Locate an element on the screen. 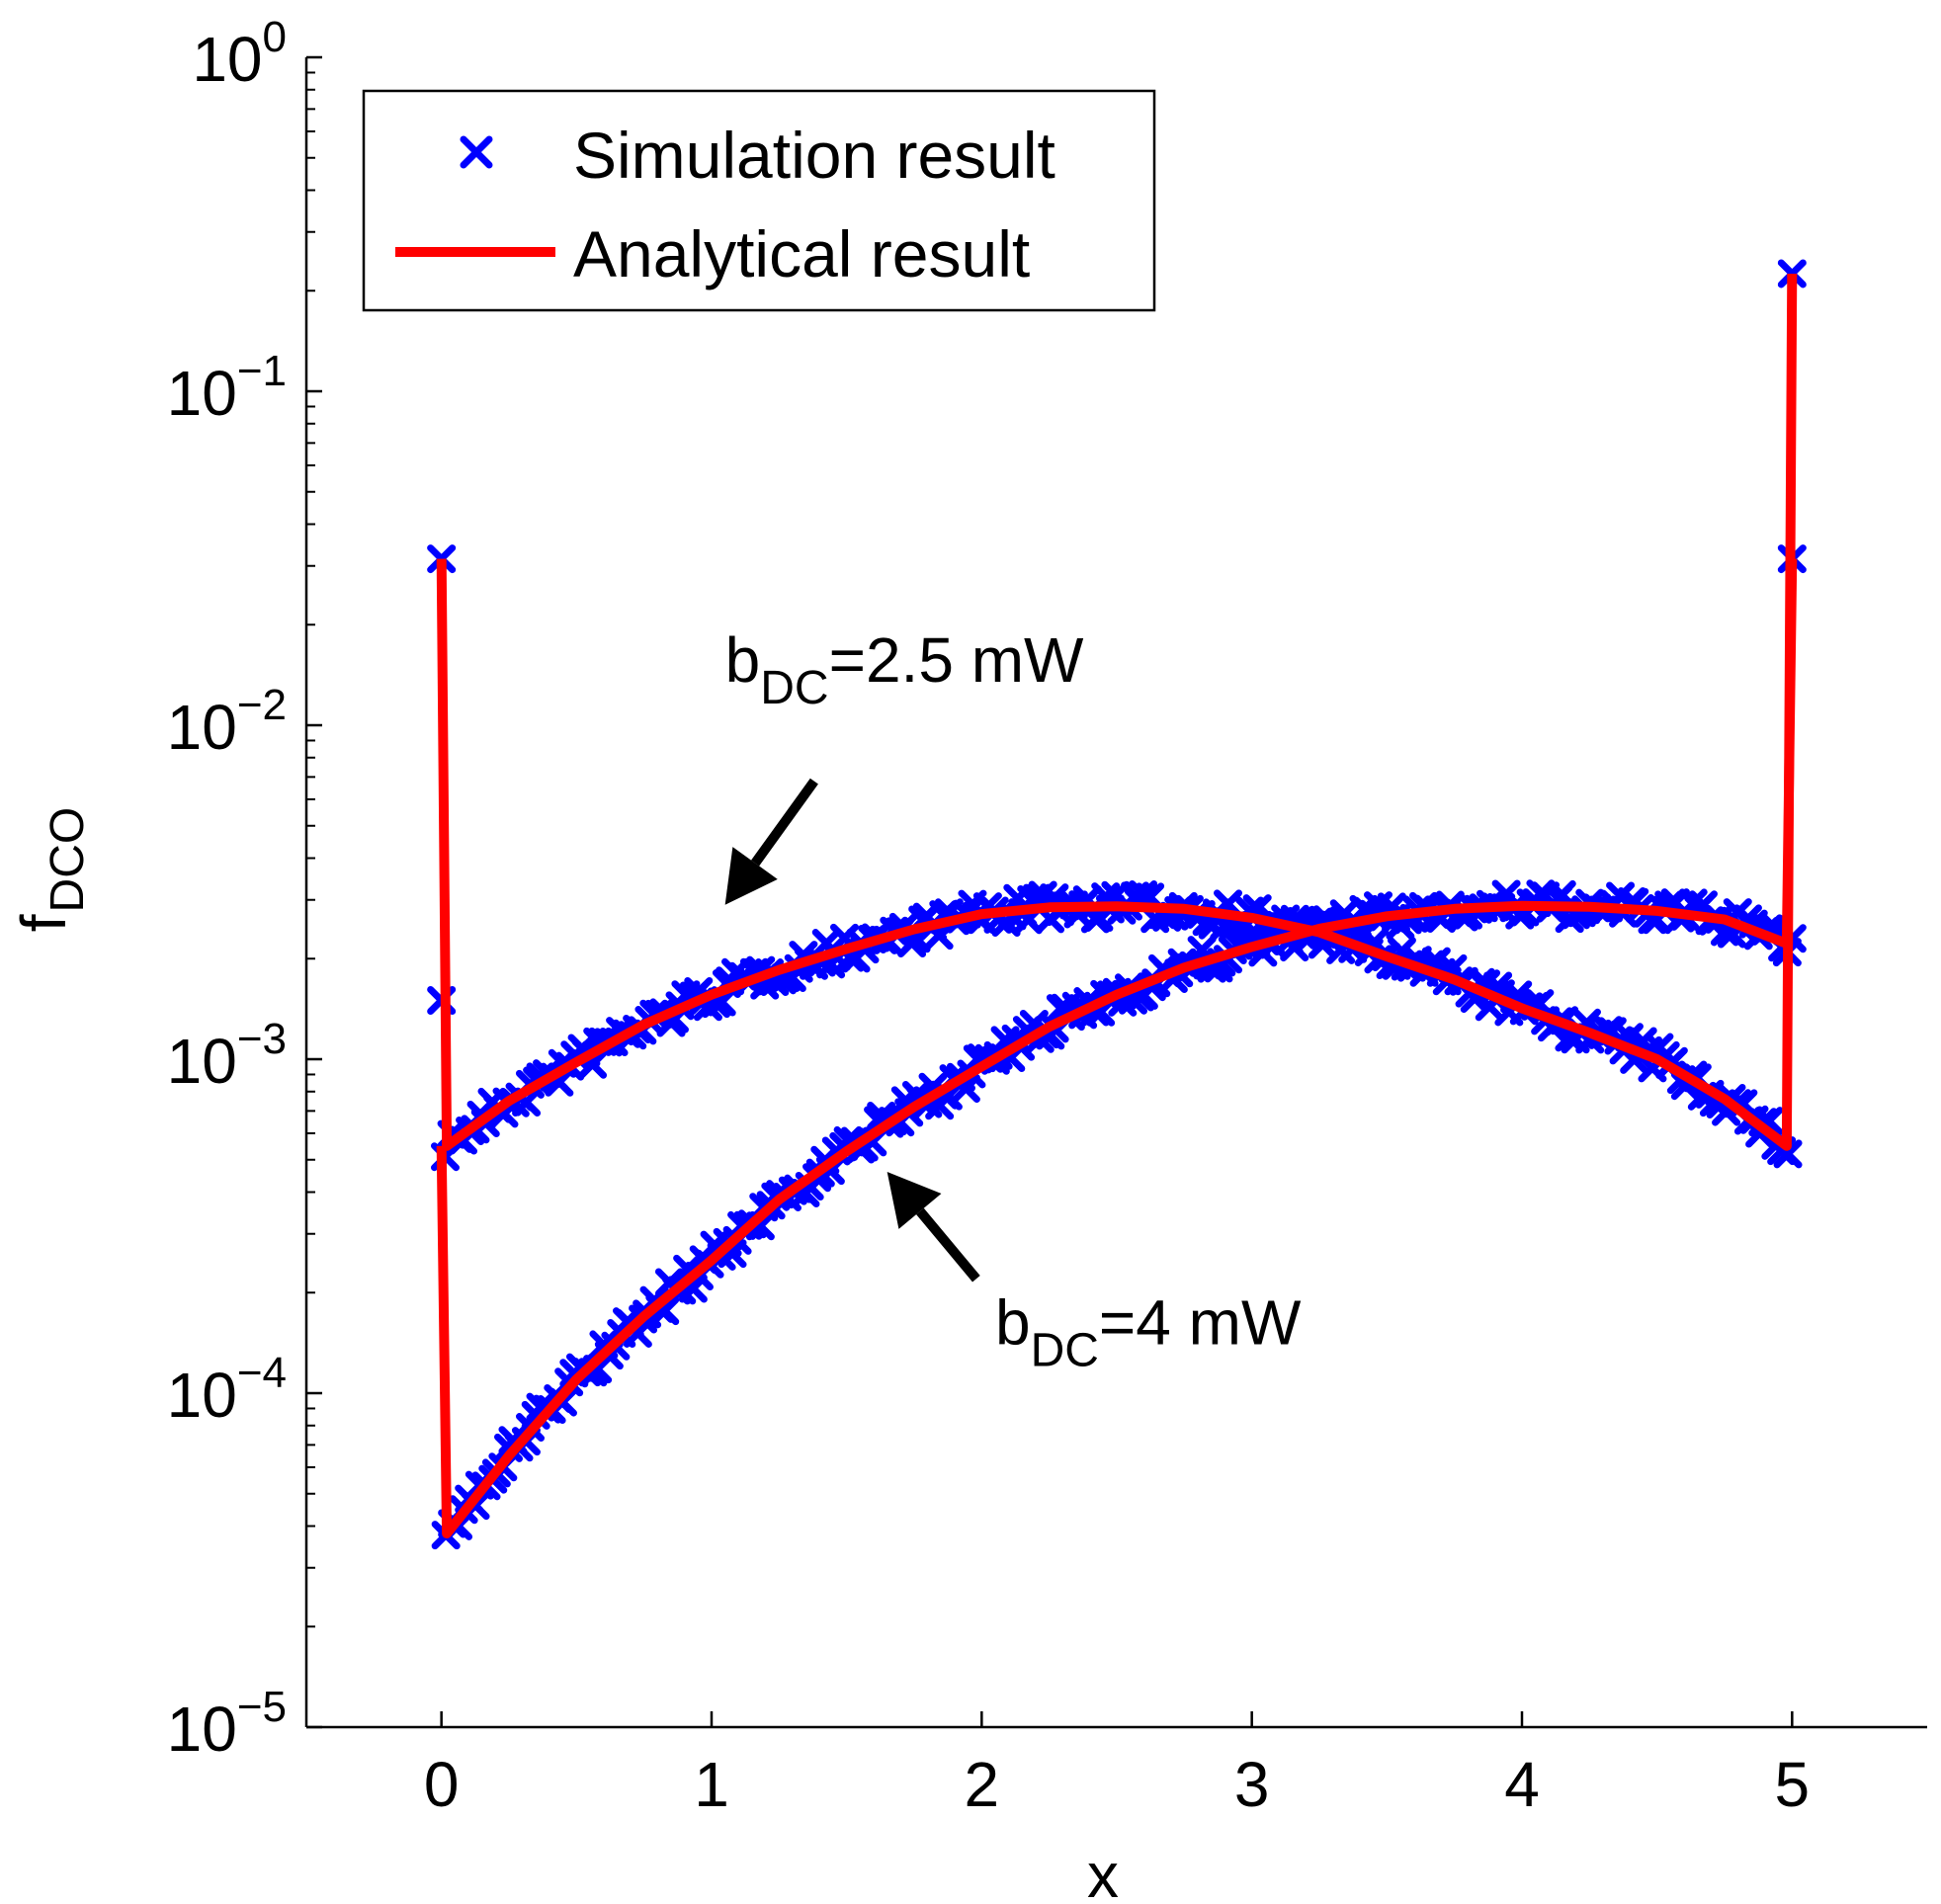  x-tick-label: 4 is located at coordinates (1522, 1784).